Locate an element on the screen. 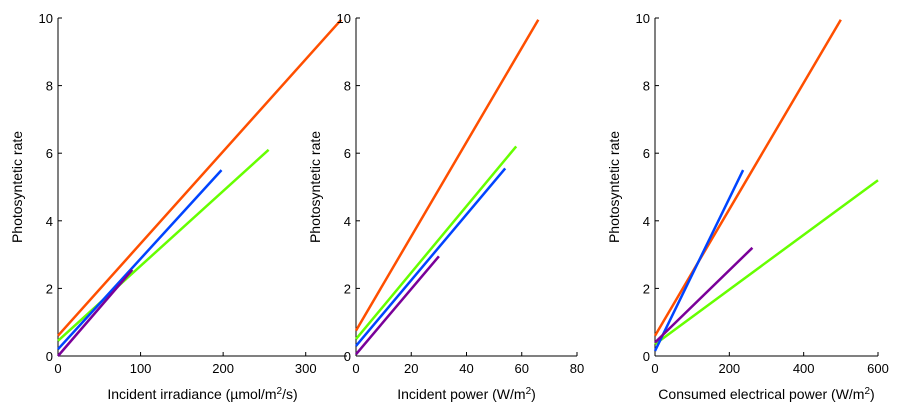 The width and height of the screenshot is (904, 405). x-tick-label: 20 is located at coordinates (411, 368).